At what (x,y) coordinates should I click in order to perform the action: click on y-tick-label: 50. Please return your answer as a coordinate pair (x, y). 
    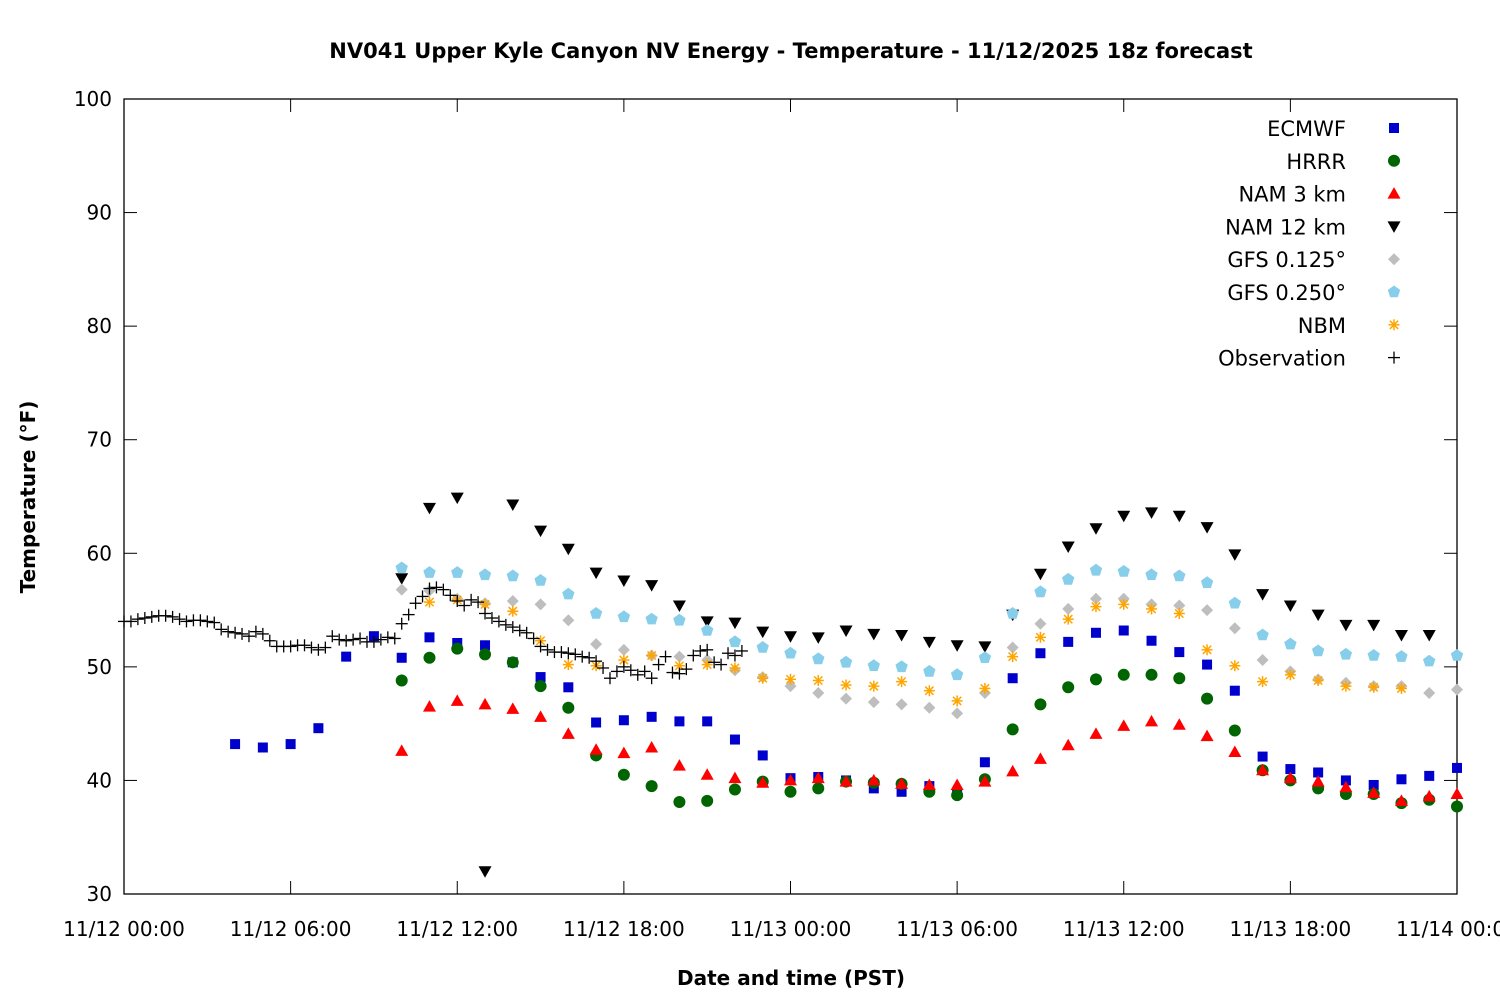
    Looking at the image, I should click on (99, 667).